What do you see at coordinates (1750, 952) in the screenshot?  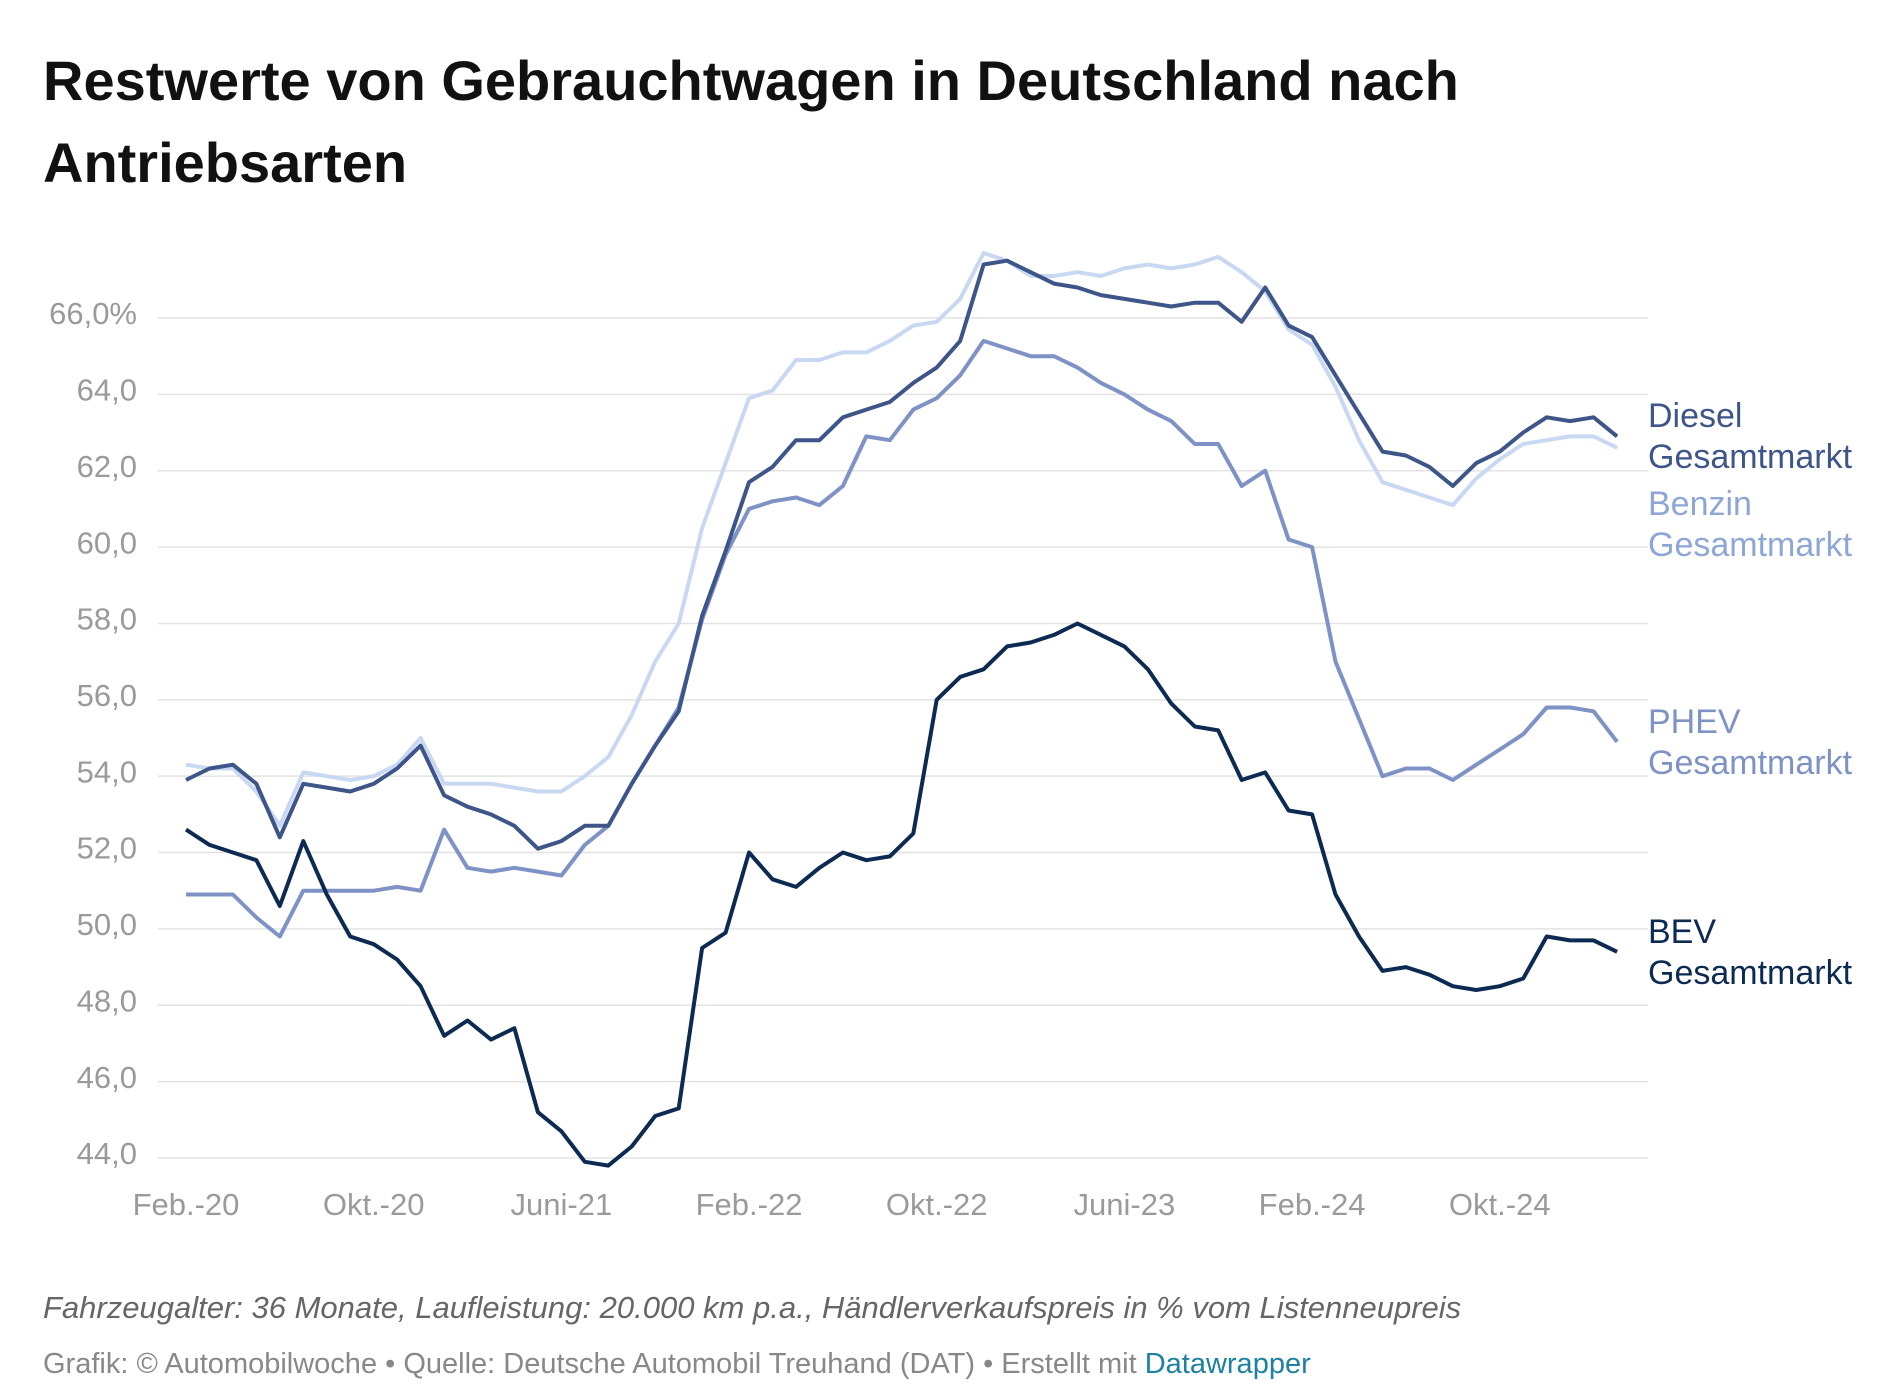 I see `legend-label: BEV Gesamtmarkt` at bounding box center [1750, 952].